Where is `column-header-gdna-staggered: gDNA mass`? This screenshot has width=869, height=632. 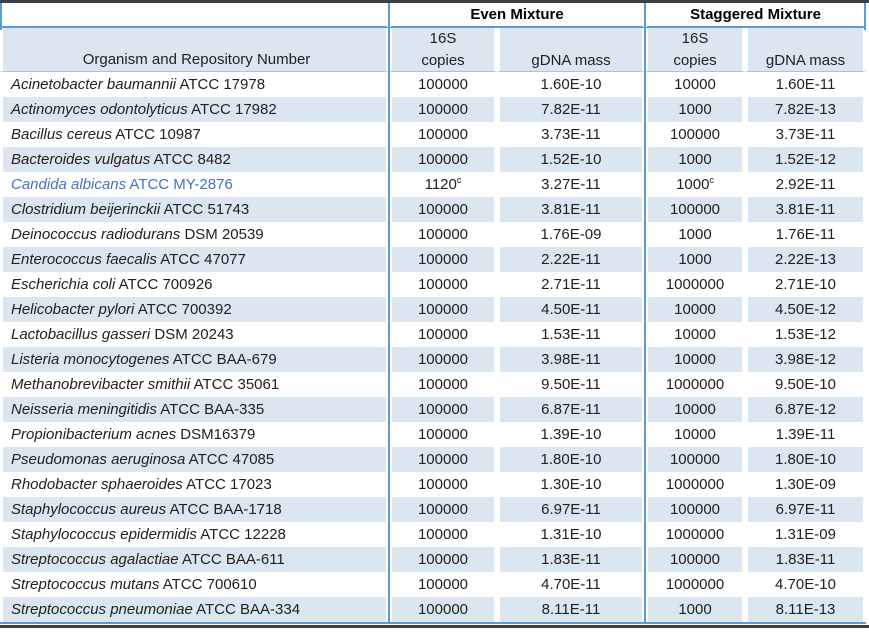 column-header-gdna-staggered: gDNA mass is located at coordinates (805, 60).